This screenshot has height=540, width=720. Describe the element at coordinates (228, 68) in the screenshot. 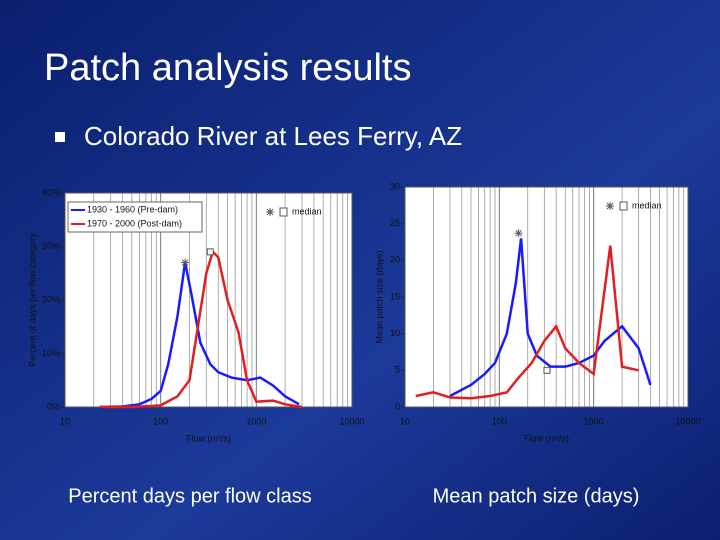

I see `slide-title: Patch analysis results` at that location.